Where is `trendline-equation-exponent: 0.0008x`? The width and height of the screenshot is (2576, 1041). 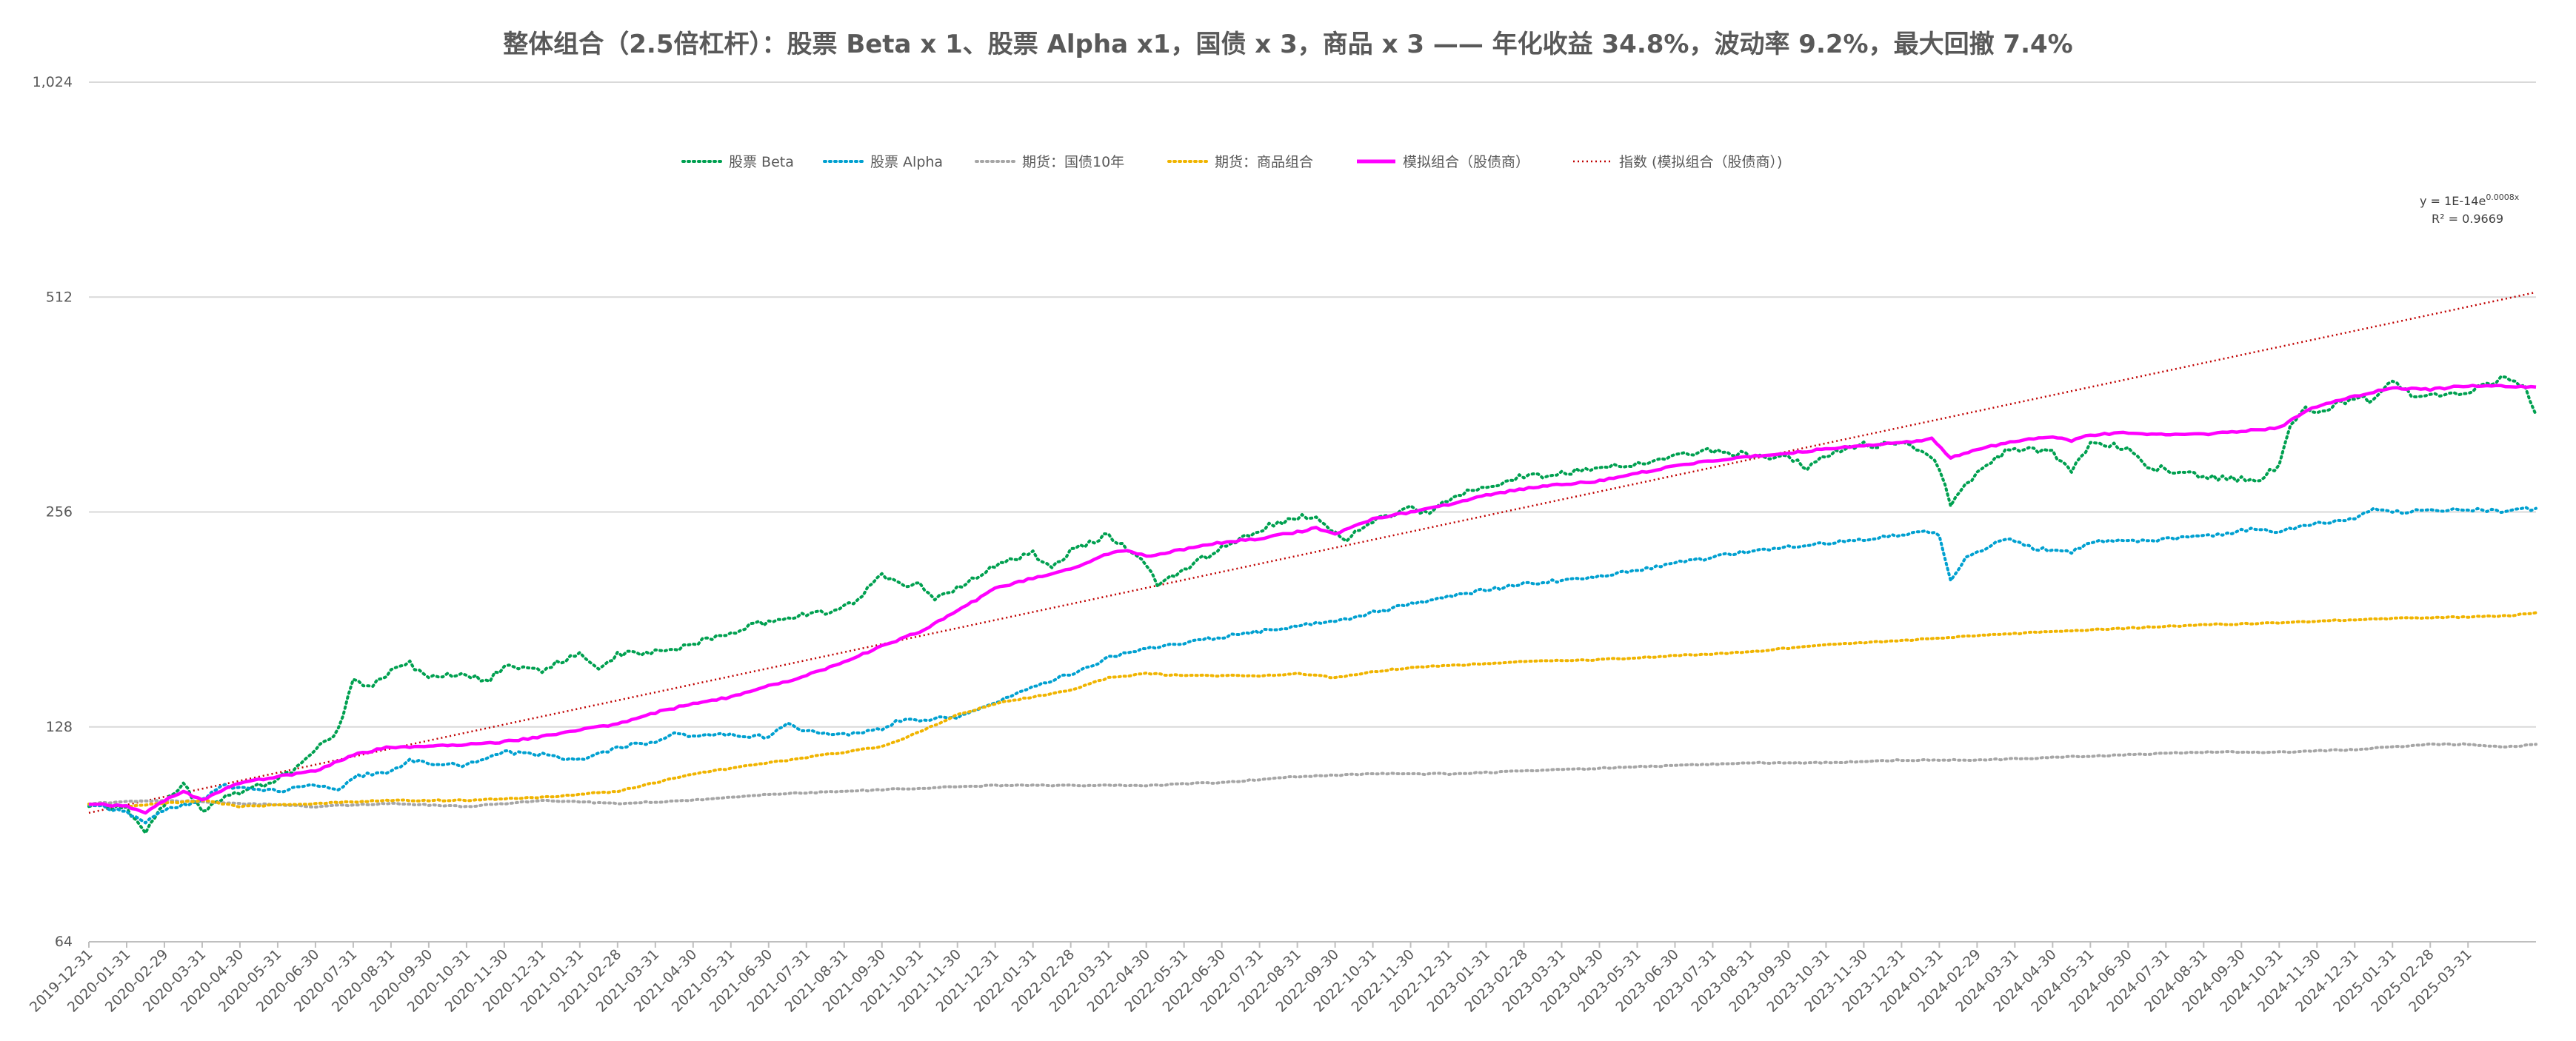 trendline-equation-exponent: 0.0008x is located at coordinates (2502, 197).